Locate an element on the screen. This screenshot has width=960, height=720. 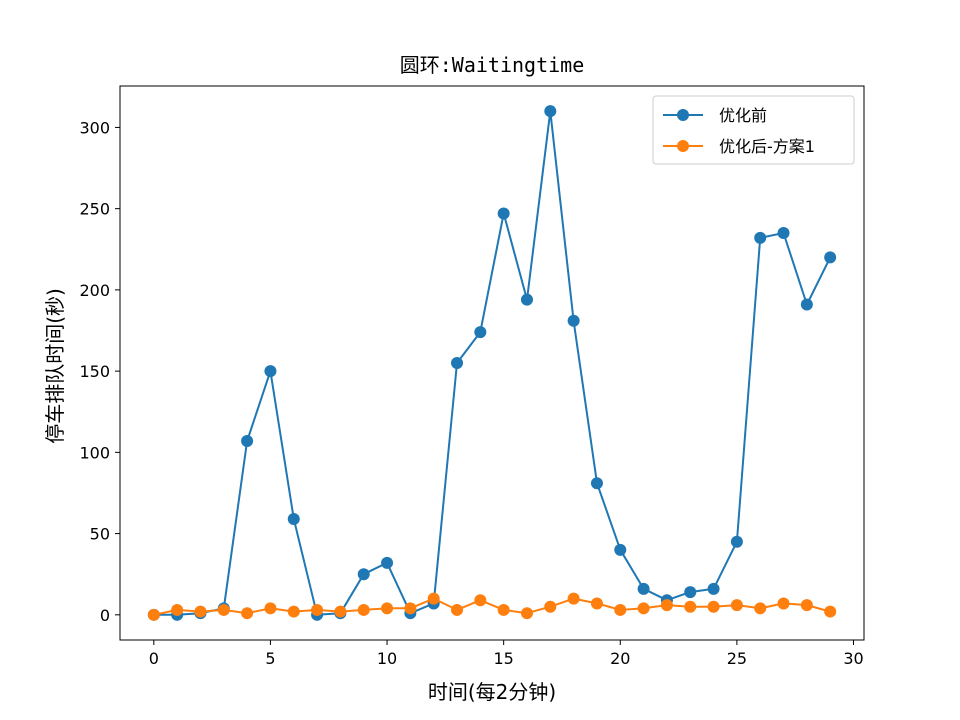
x-tick-label: 10 is located at coordinates (387, 658).